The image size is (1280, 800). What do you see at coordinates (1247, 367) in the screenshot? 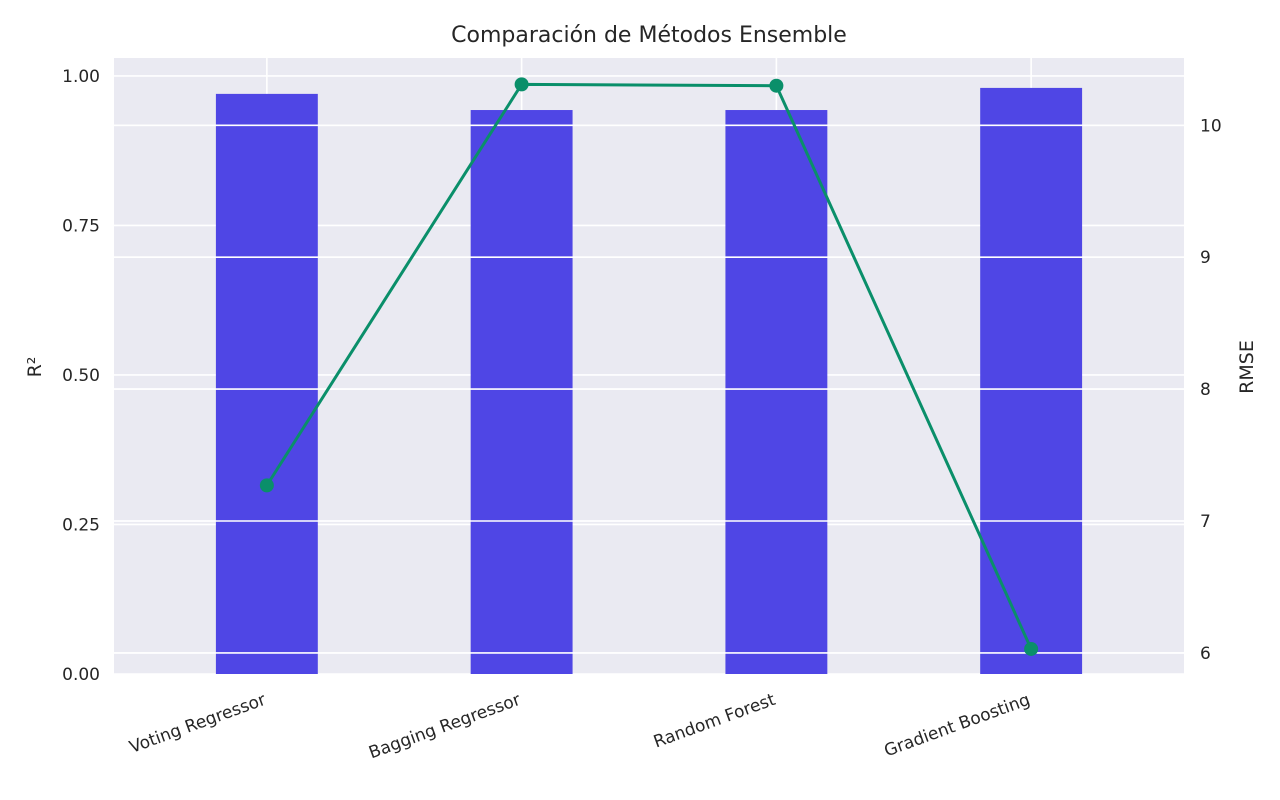
I see `right-axis-label: RMSE` at bounding box center [1247, 367].